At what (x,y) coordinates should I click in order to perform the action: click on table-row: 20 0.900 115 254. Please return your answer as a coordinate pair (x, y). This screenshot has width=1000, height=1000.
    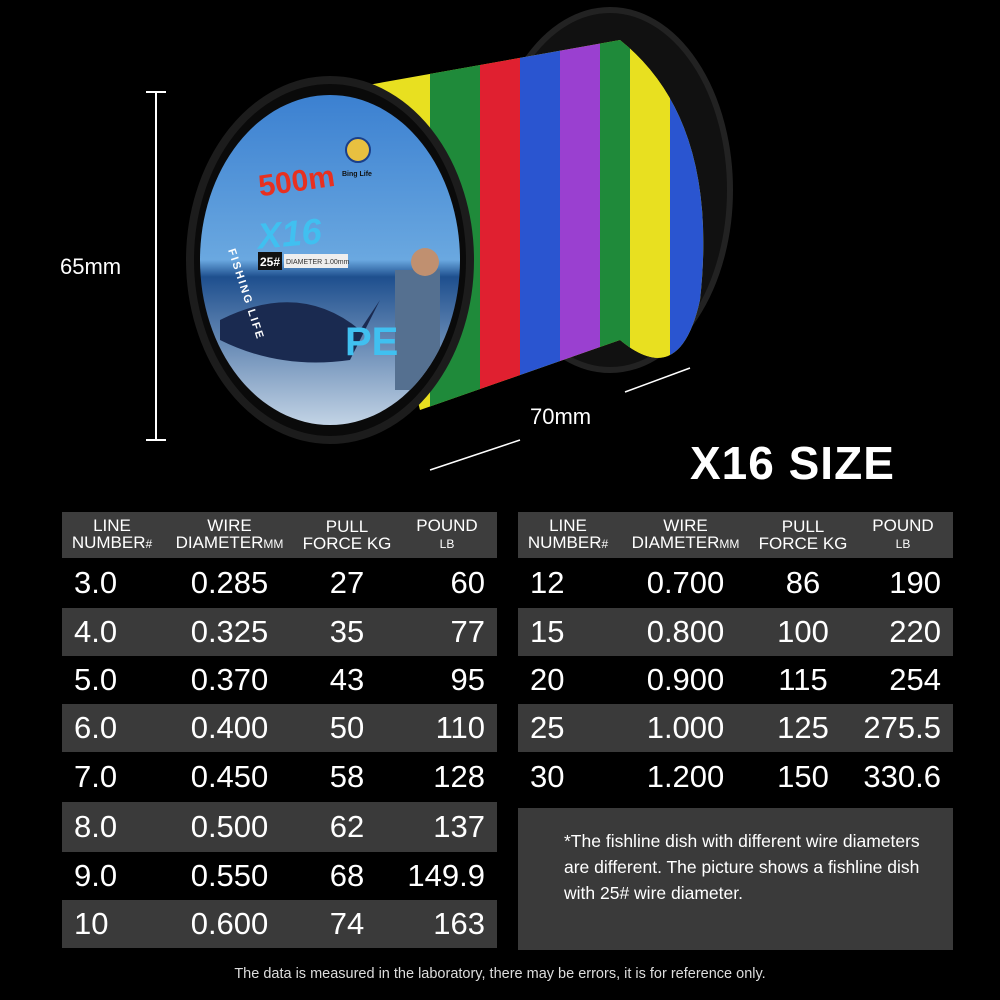
    Looking at the image, I should click on (735, 680).